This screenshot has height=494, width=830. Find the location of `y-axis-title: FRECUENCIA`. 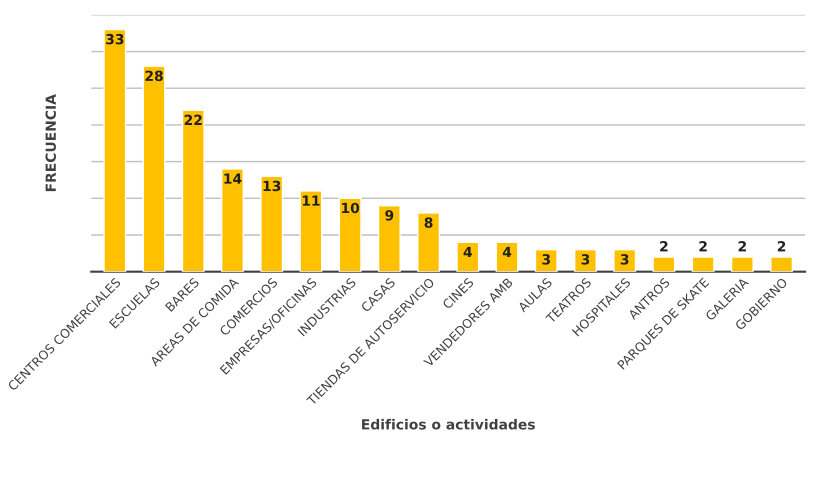

y-axis-title: FRECUENCIA is located at coordinates (50, 143).